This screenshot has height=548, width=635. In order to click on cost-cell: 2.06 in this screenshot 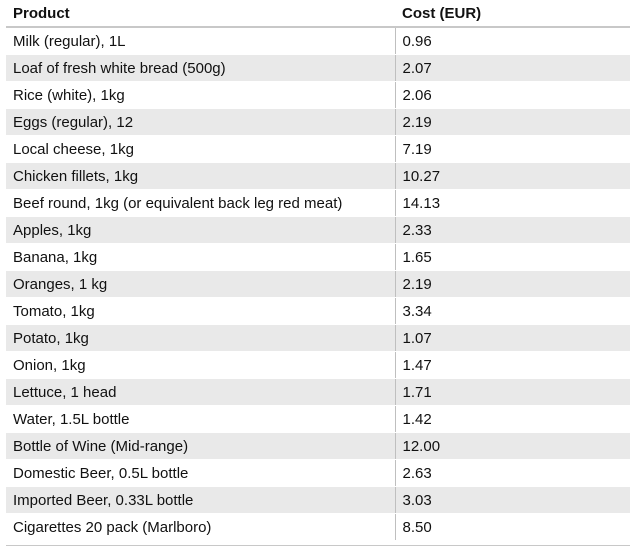, I will do `click(512, 95)`.